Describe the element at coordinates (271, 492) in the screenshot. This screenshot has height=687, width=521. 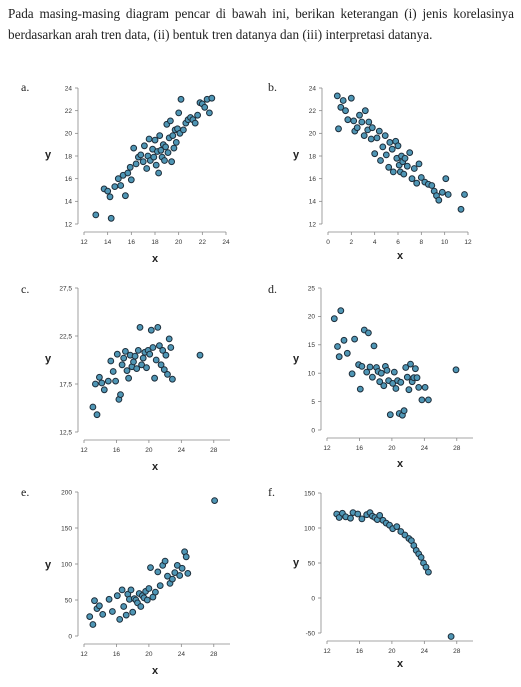
I see `panel-label: f.` at that location.